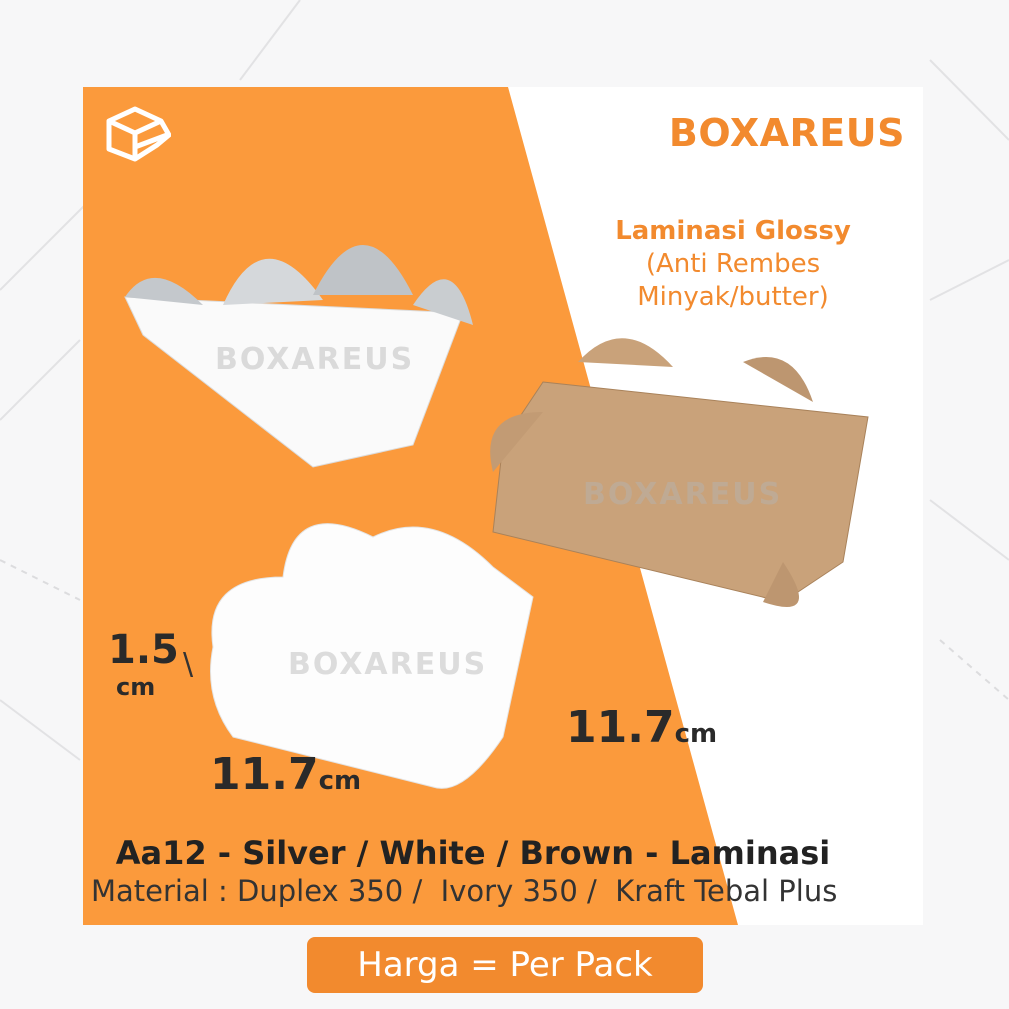  I want to click on lamination-title: Laminasi Glossy, so click(733, 231).